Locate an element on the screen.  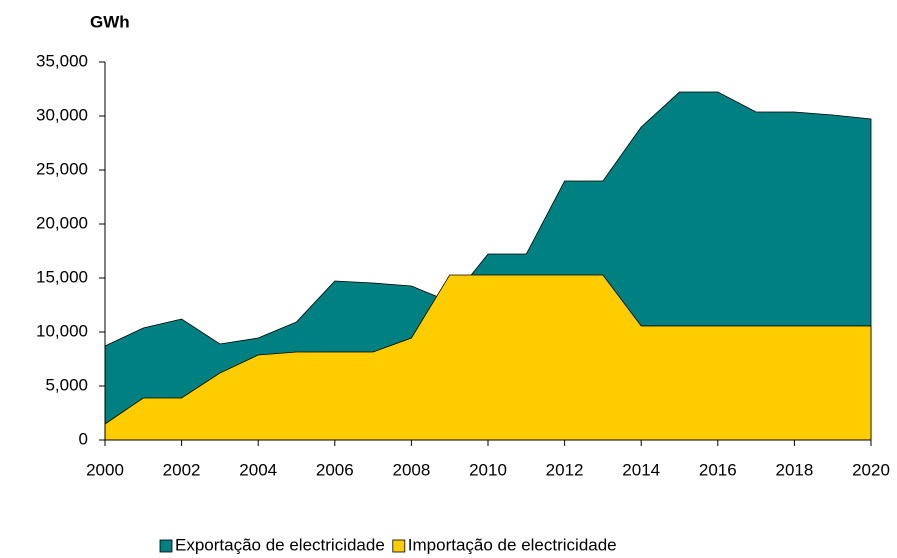
y-tick-label: 15,000 is located at coordinates (62, 276).